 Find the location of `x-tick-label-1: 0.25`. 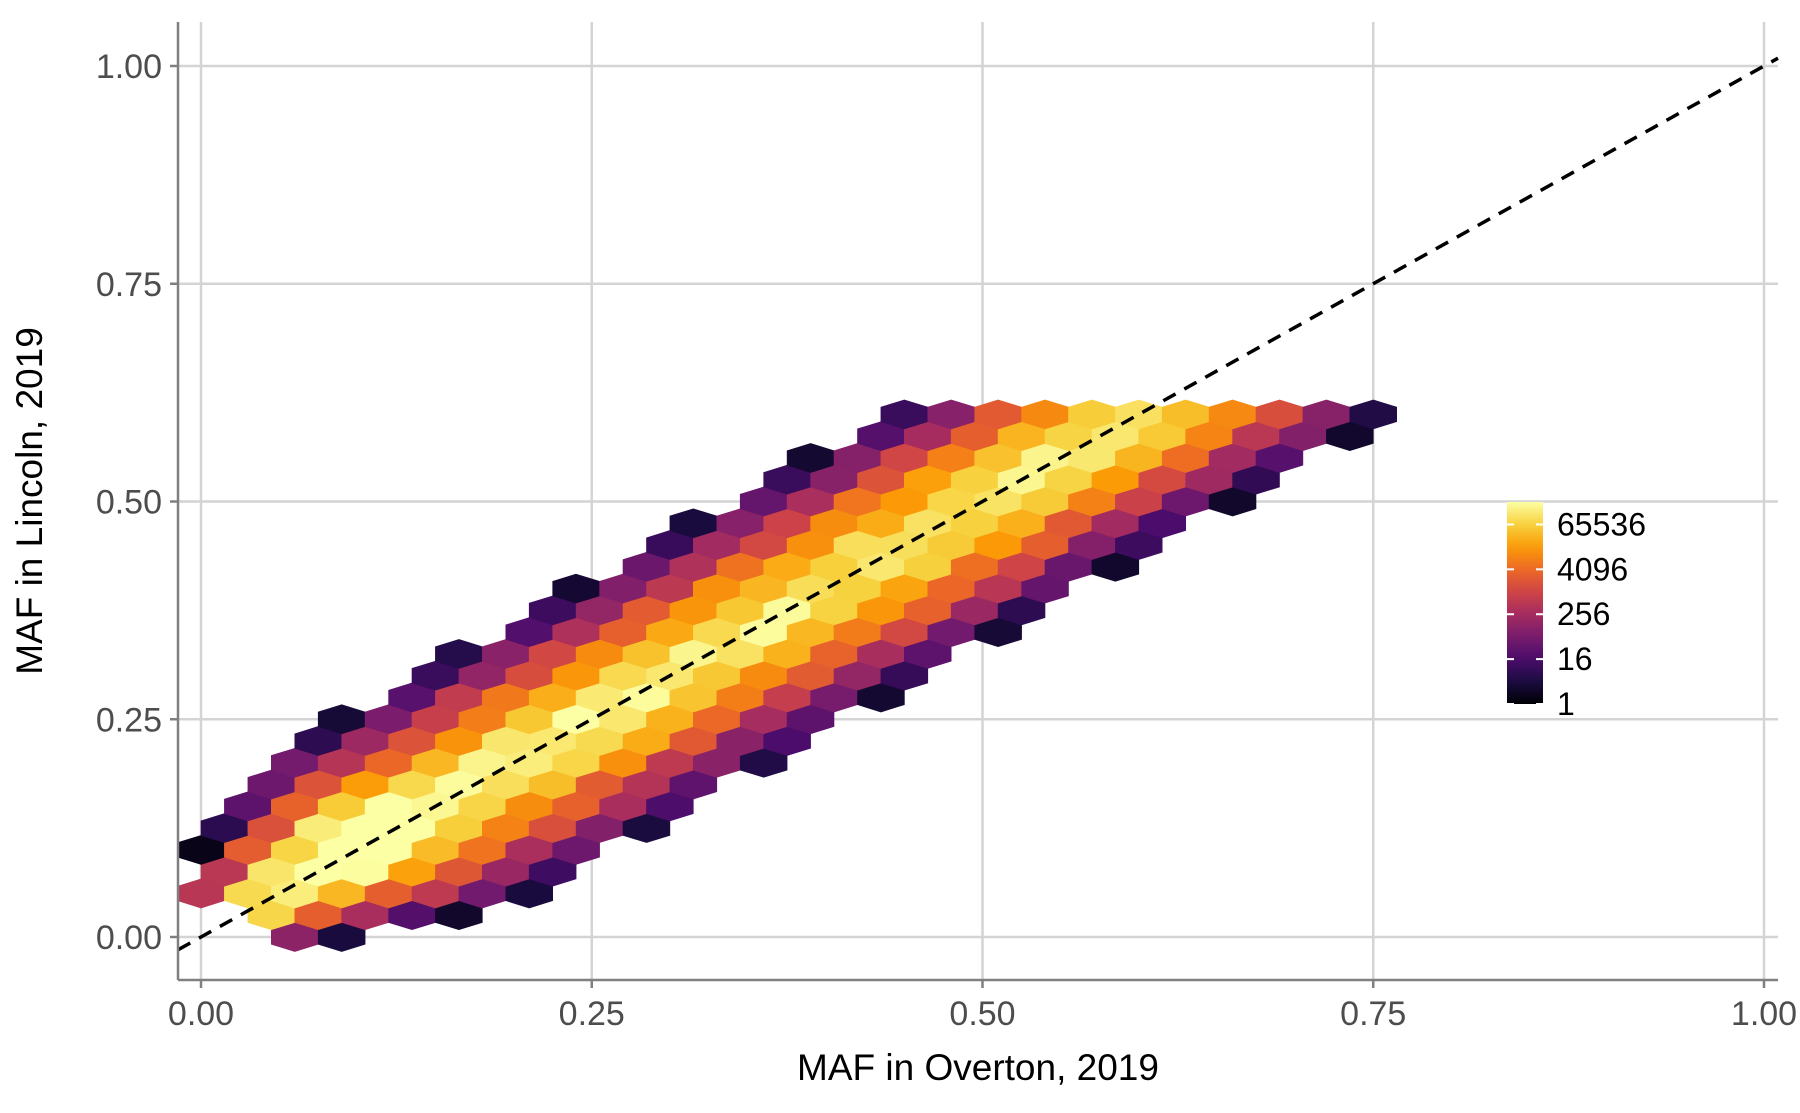

x-tick-label-1: 0.25 is located at coordinates (592, 1014).